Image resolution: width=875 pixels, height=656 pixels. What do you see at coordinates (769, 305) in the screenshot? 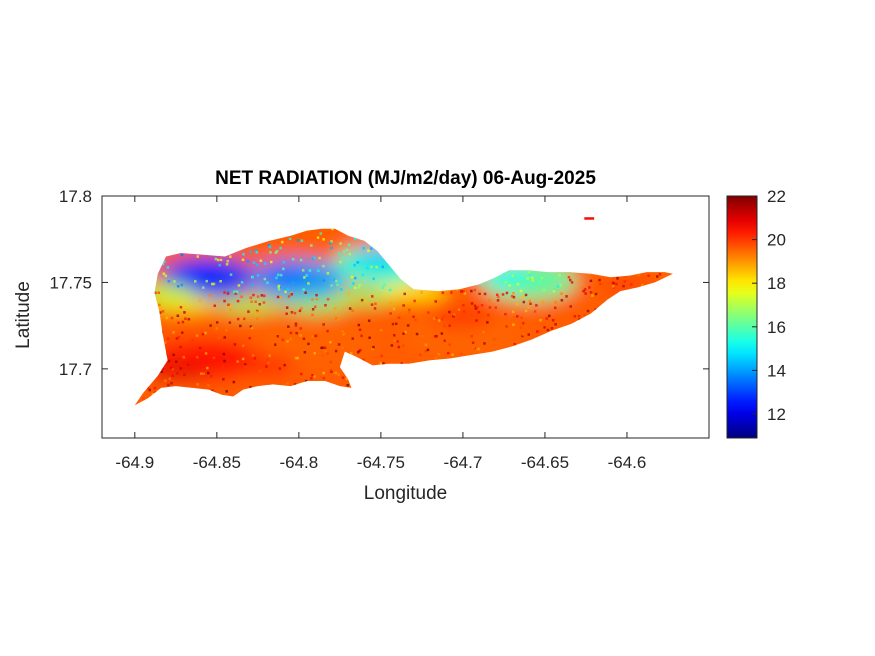
I see `colorbar-axis: 12 14 16 18 20 22` at bounding box center [769, 305].